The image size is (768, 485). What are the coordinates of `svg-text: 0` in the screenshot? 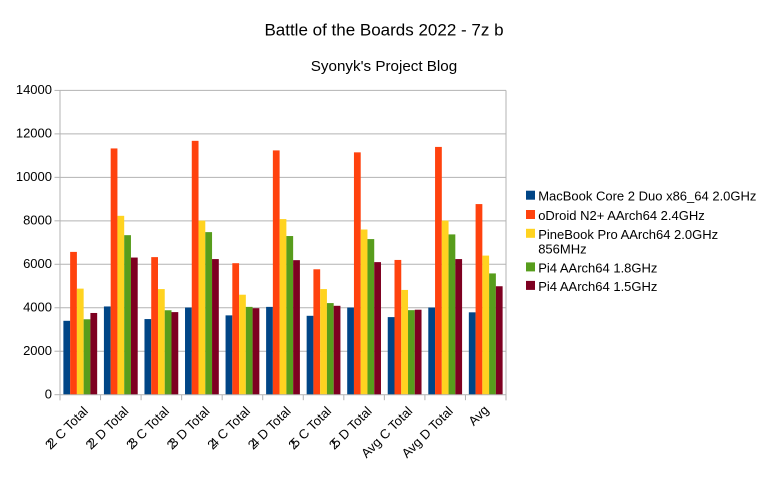 It's located at (48, 393).